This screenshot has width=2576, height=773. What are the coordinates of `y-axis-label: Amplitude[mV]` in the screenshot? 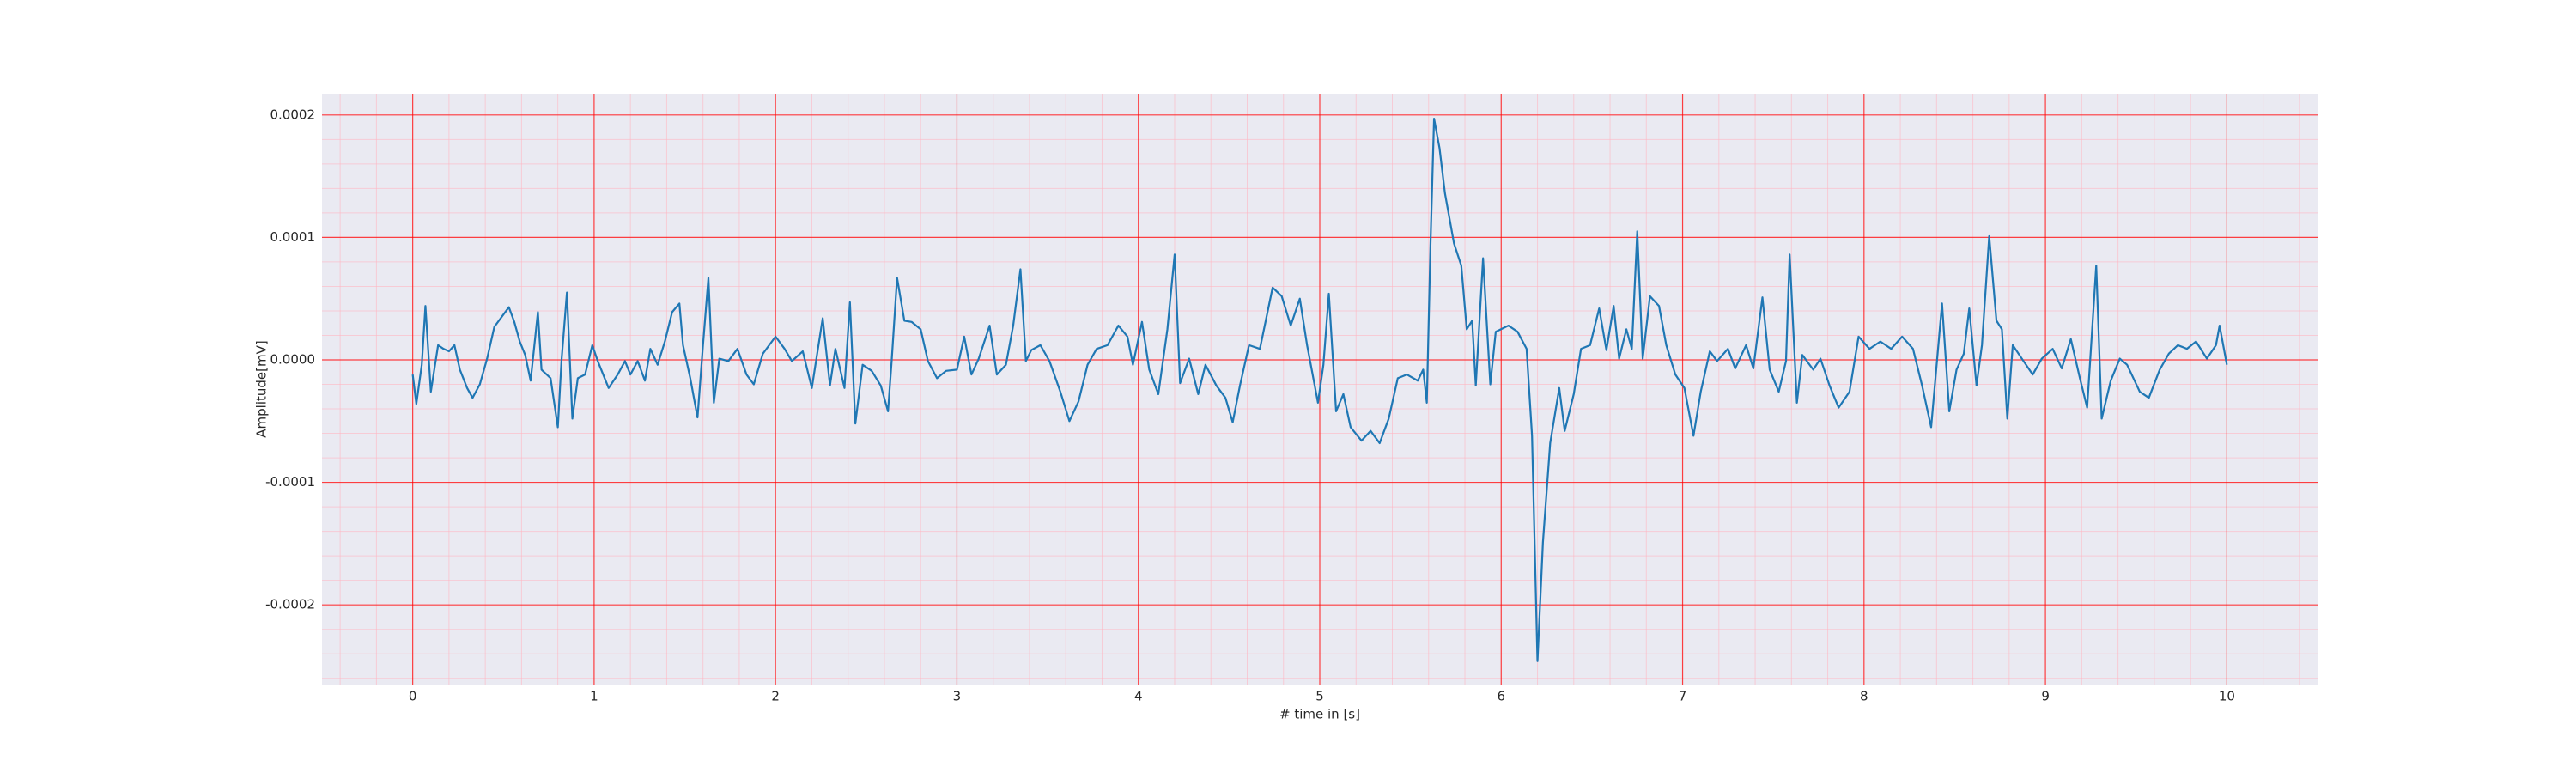 It's located at (262, 388).